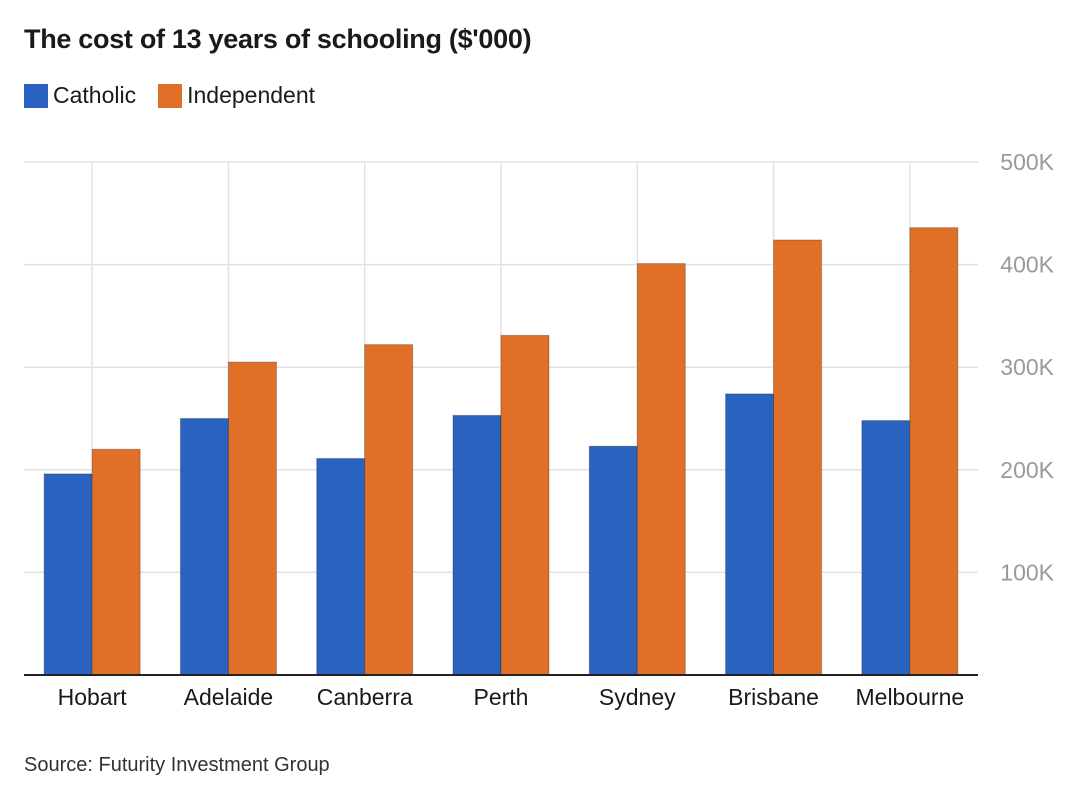 The width and height of the screenshot is (1080, 799). I want to click on legend-item-independent: Independent, so click(236, 95).